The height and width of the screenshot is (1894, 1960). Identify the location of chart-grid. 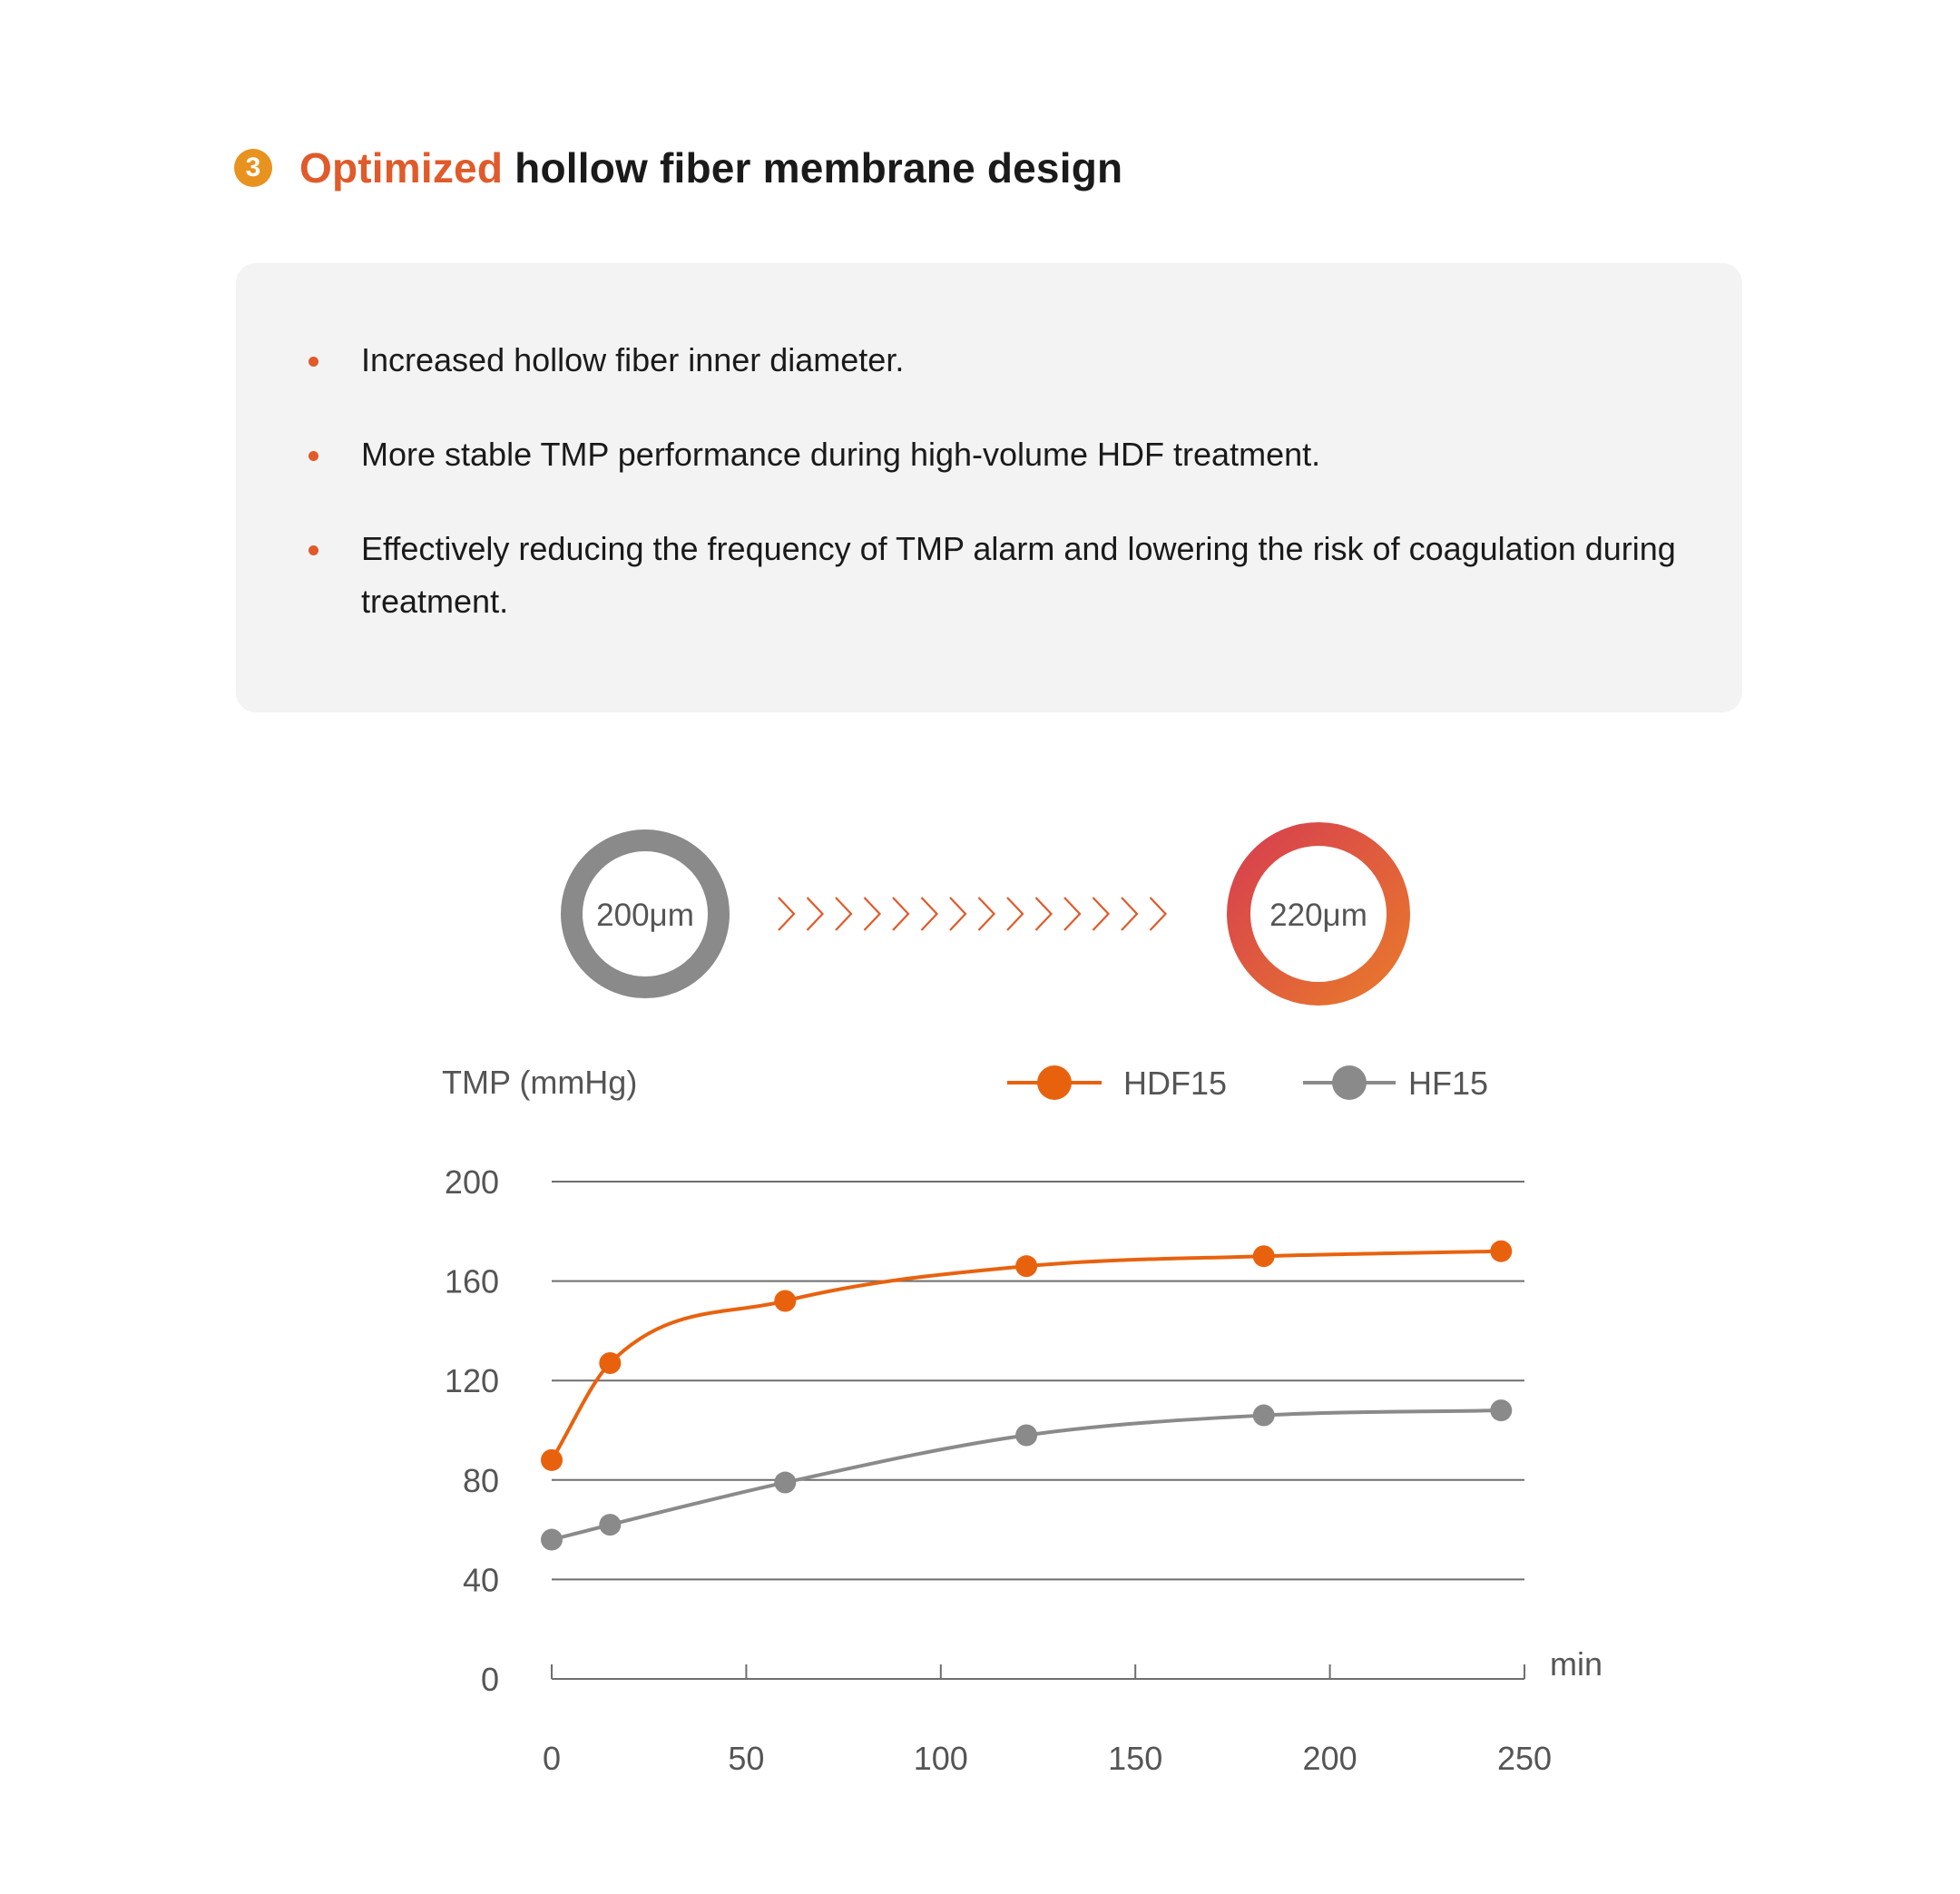
(1038, 1381).